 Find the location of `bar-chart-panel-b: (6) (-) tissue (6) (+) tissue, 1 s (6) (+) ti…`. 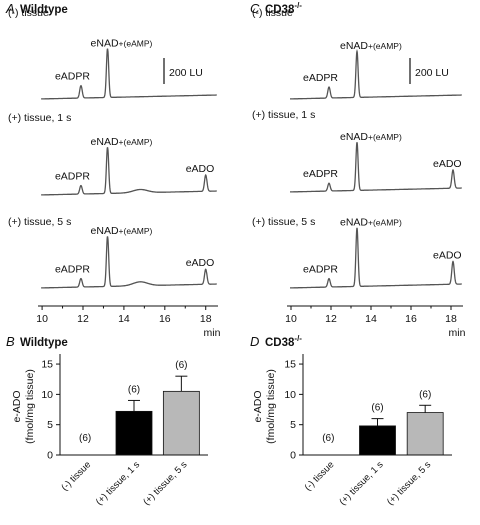

bar-chart-panel-b: (6) (-) tissue (6) (+) tissue, 1 s (6) (+) ti… is located at coordinates (109, 431).